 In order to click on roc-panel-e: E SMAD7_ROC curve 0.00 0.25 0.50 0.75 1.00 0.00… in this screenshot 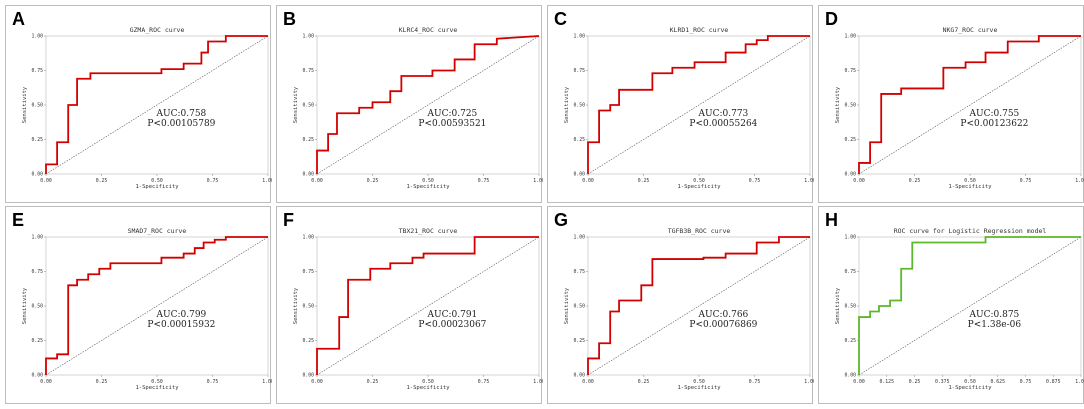, I will do `click(138, 305)`.